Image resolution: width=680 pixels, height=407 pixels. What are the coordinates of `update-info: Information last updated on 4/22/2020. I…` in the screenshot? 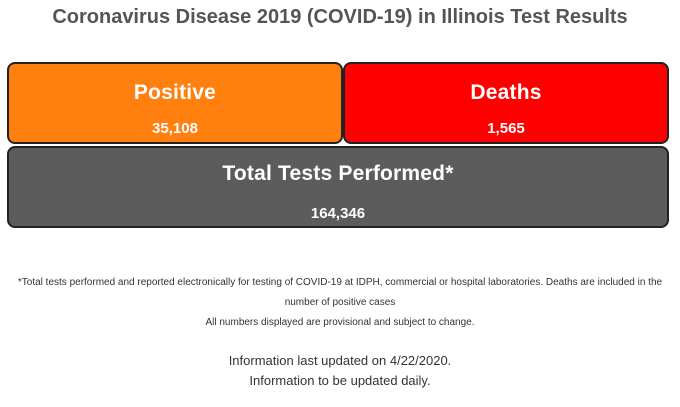 It's located at (340, 371).